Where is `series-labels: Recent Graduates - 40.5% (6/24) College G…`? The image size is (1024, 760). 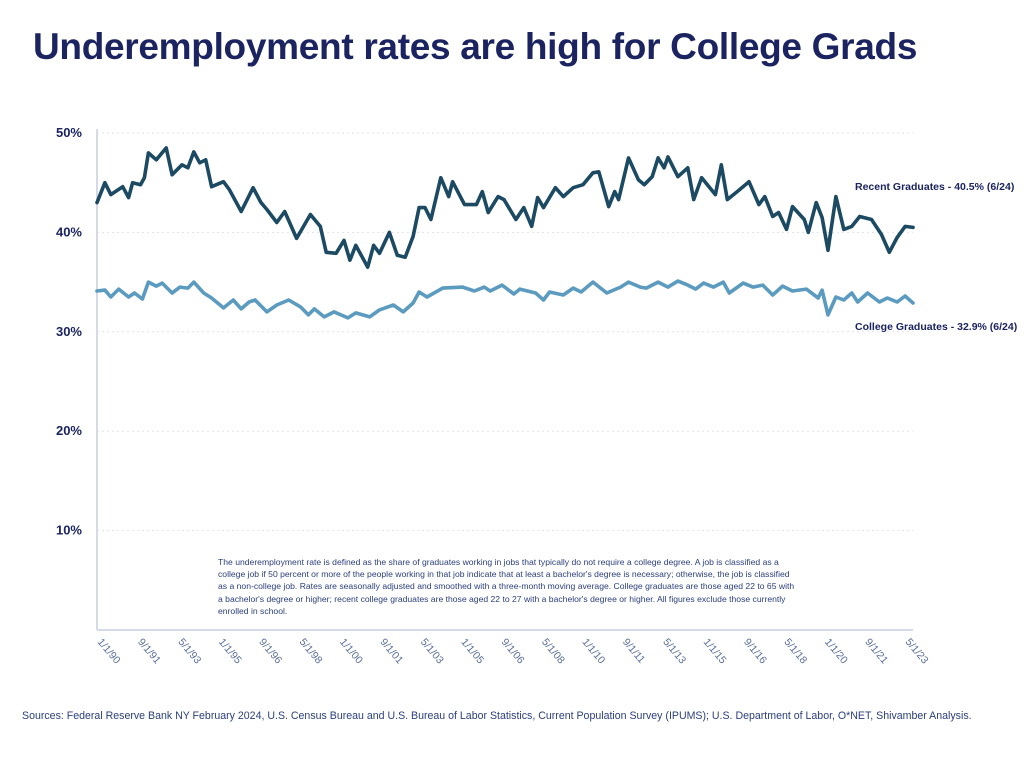 series-labels: Recent Graduates - 40.5% (6/24) College G… is located at coordinates (936, 257).